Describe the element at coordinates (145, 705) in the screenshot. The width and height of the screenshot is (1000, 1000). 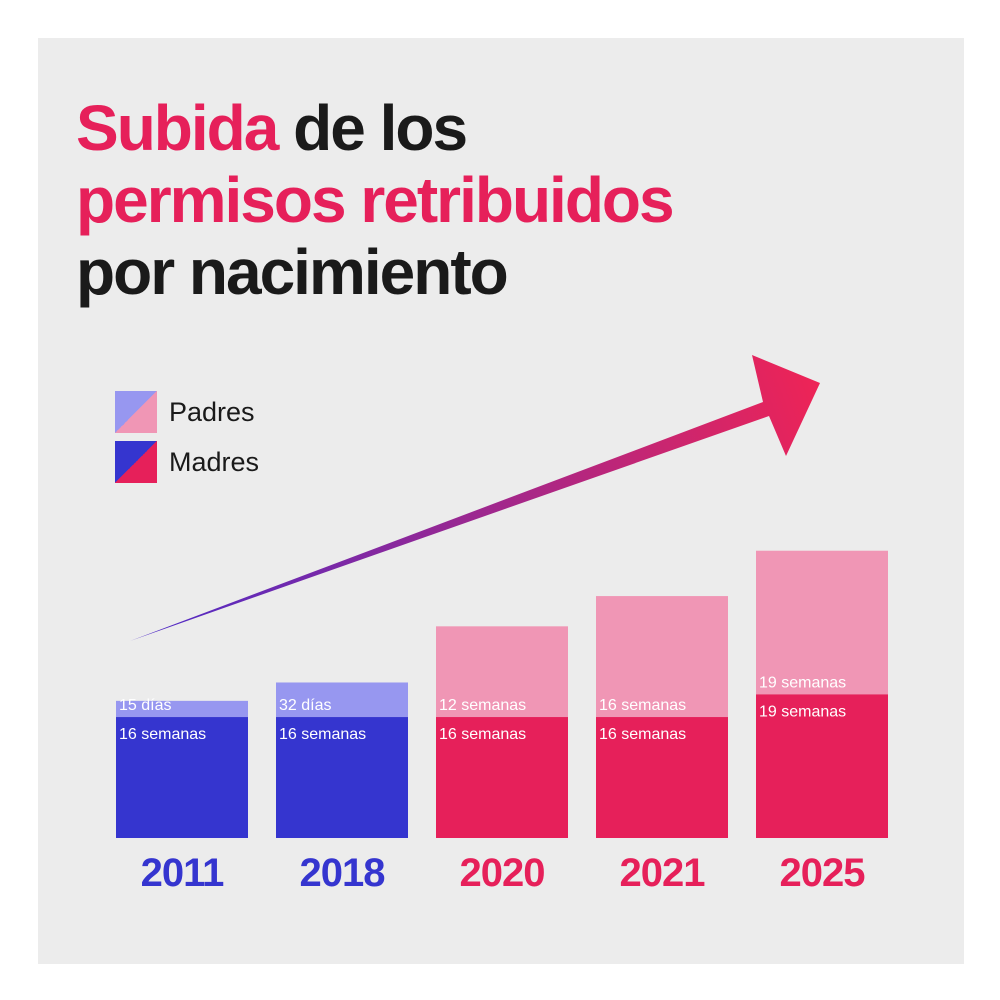
I see `data-label-padres-2011: 15 días` at that location.